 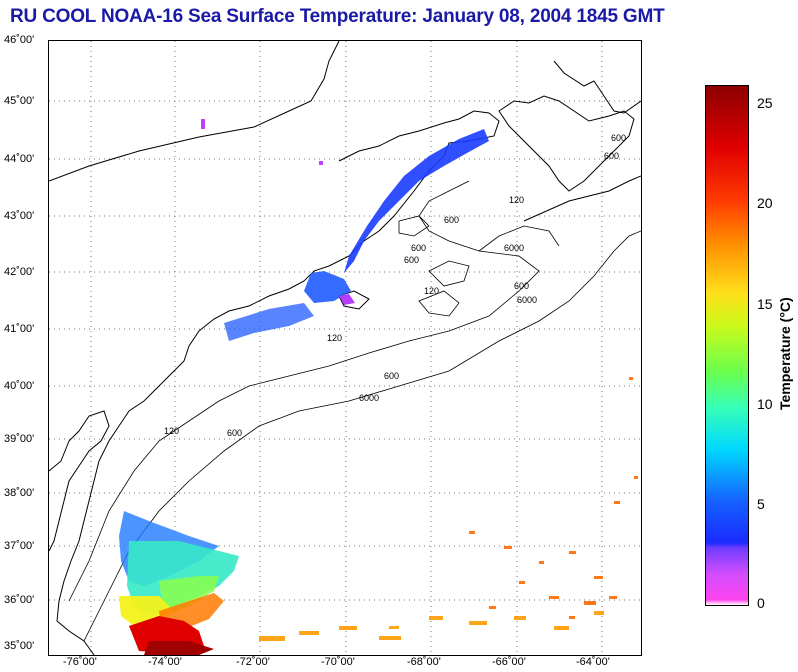 What do you see at coordinates (19, 272) in the screenshot?
I see `lat-label: 42˚00'` at bounding box center [19, 272].